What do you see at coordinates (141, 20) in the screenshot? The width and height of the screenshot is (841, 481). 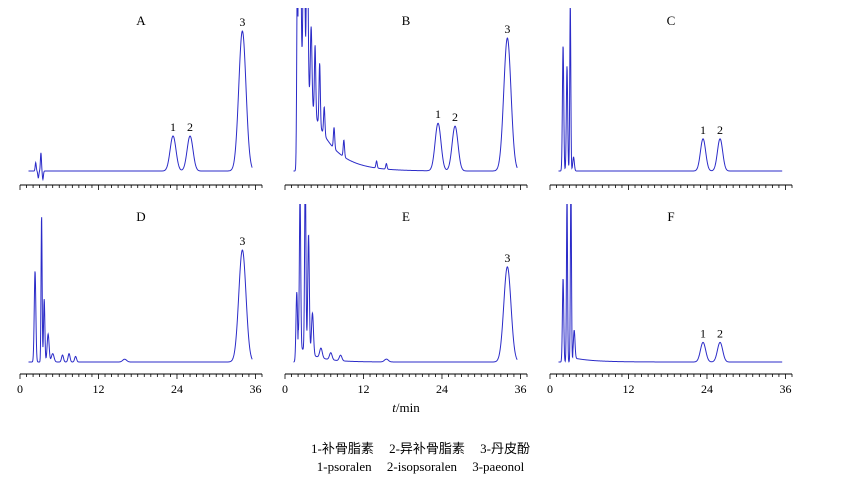 I see `panel-label-a: A` at bounding box center [141, 20].